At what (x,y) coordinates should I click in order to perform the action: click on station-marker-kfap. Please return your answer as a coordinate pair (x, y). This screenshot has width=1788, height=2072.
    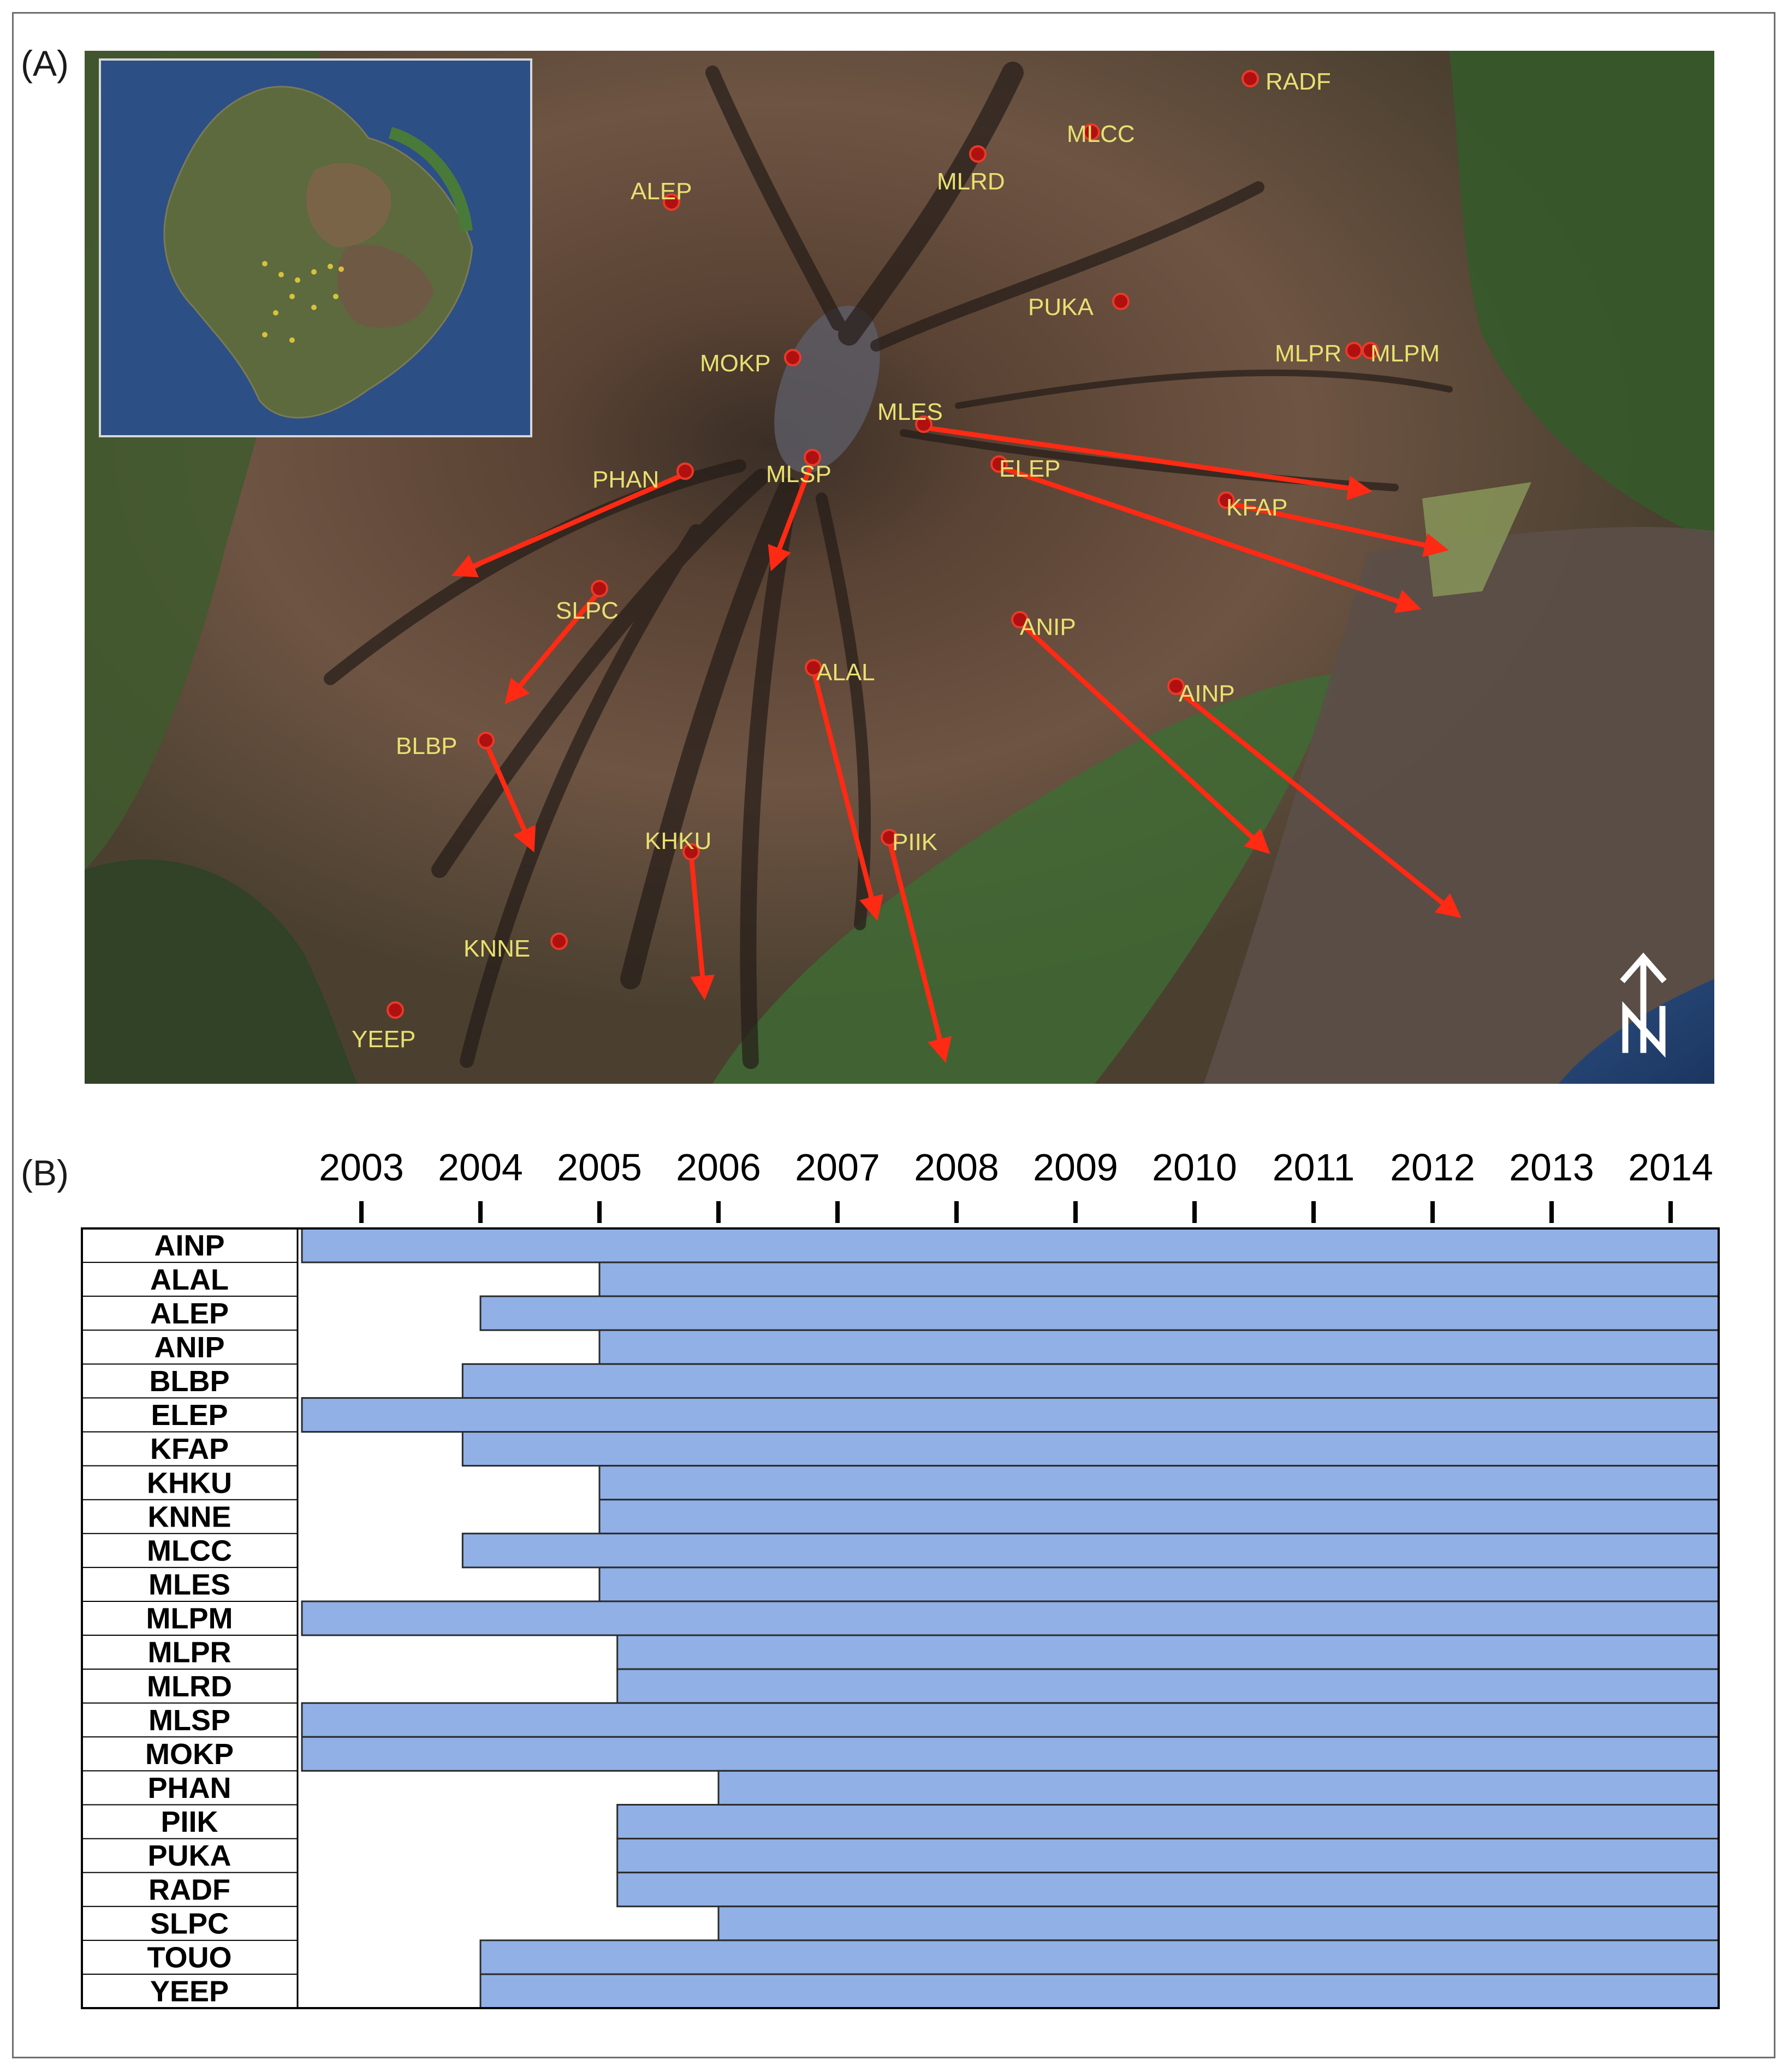
    Looking at the image, I should click on (1226, 500).